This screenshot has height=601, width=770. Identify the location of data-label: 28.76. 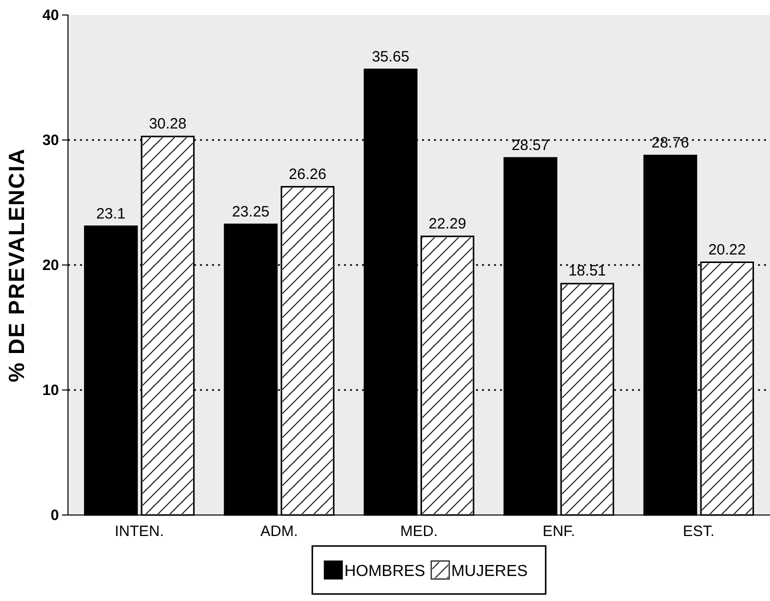
(671, 143).